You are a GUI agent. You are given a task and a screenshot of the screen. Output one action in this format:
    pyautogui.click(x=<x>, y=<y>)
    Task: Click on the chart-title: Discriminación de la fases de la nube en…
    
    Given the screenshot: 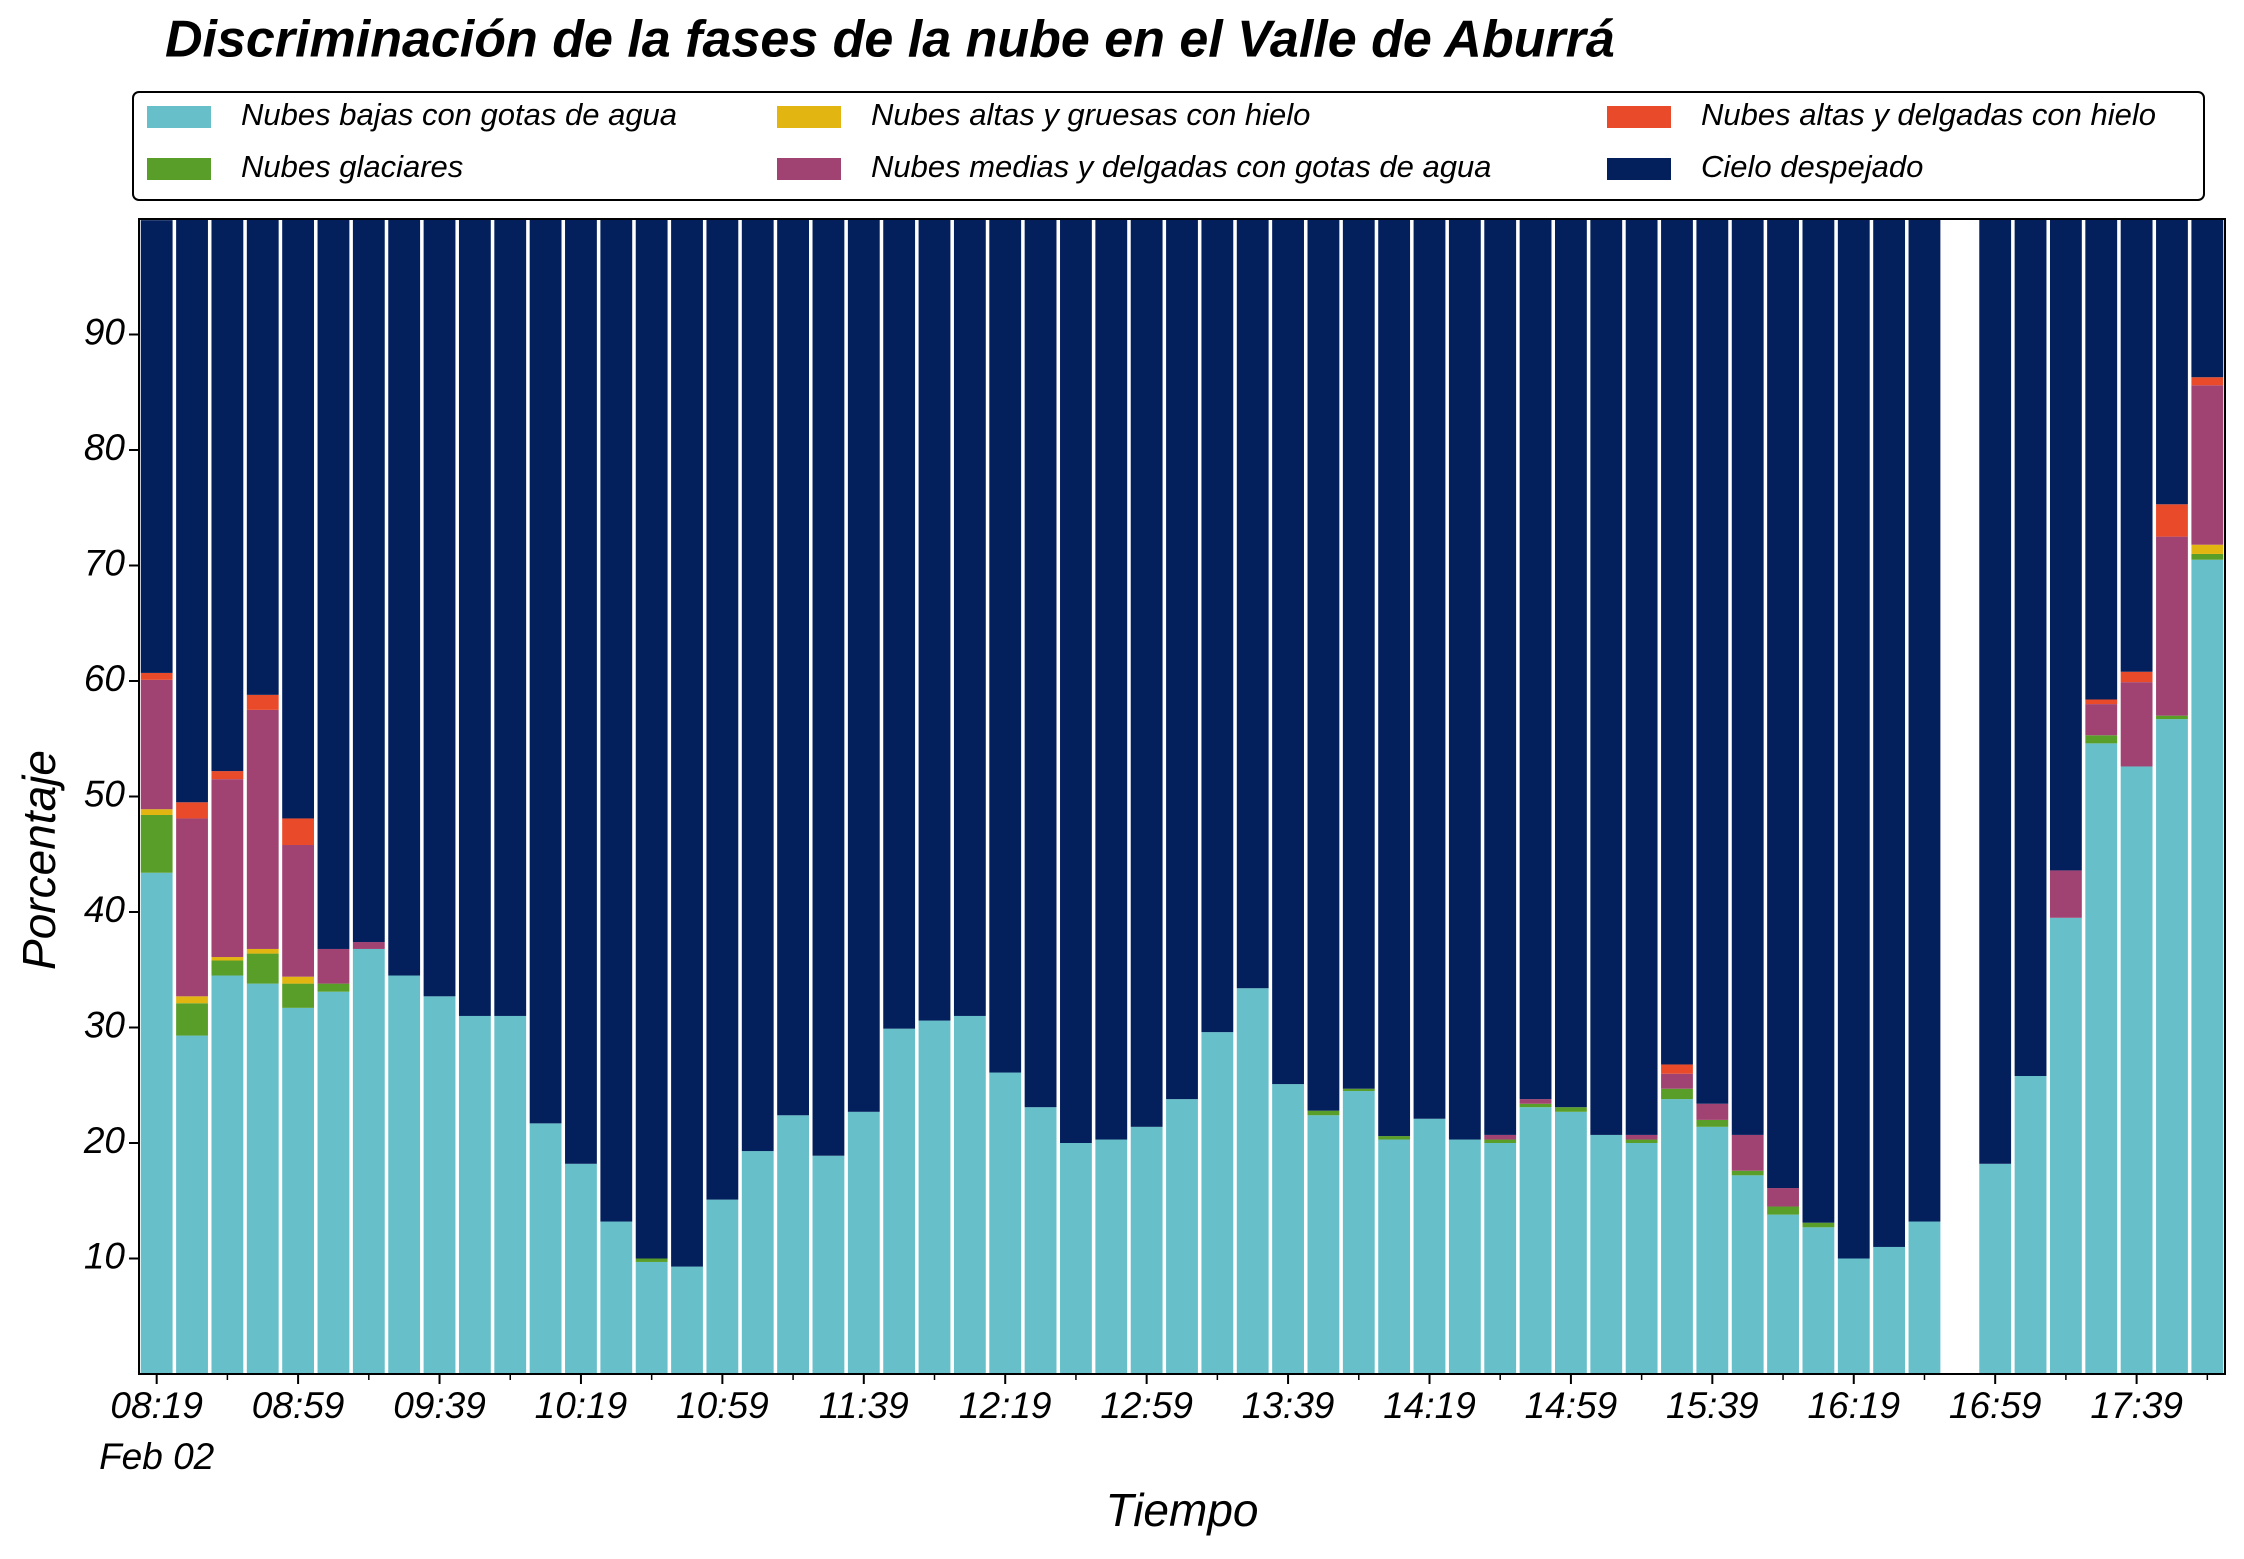 What is the action you would take?
    pyautogui.click(x=890, y=40)
    